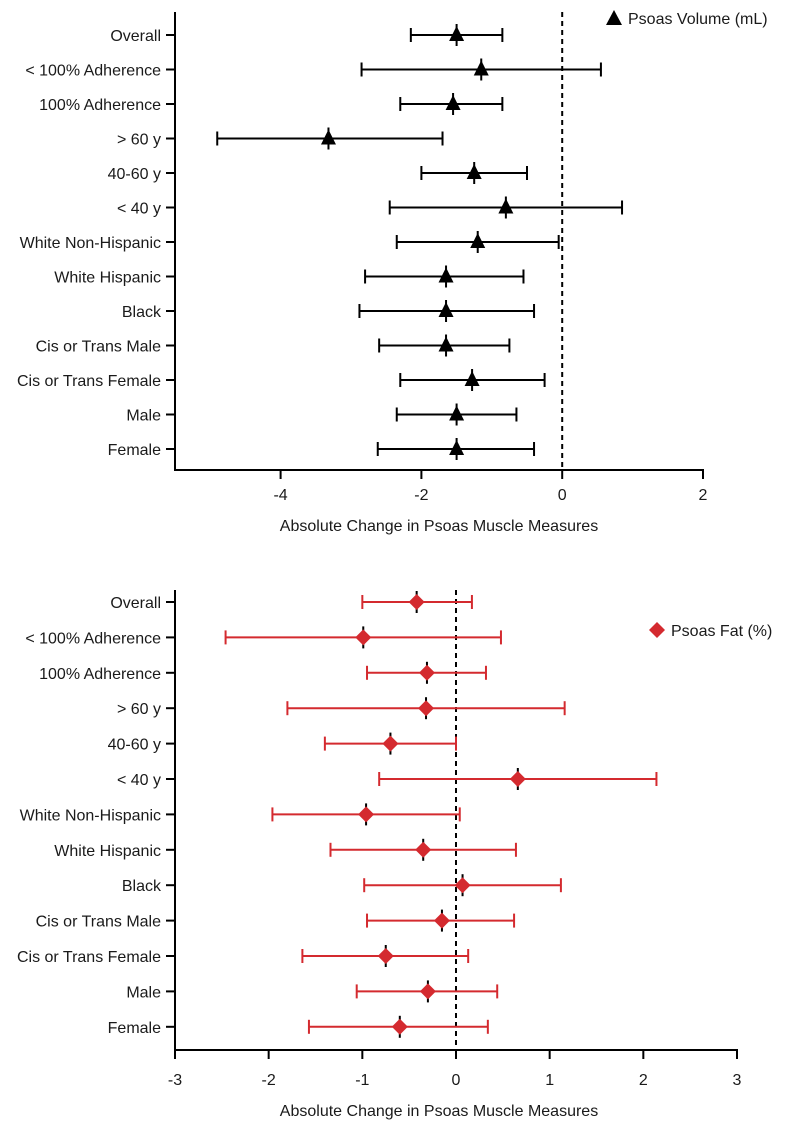 This screenshot has height=1124, width=800. What do you see at coordinates (737, 1080) in the screenshot?
I see `x-tick-label: 3` at bounding box center [737, 1080].